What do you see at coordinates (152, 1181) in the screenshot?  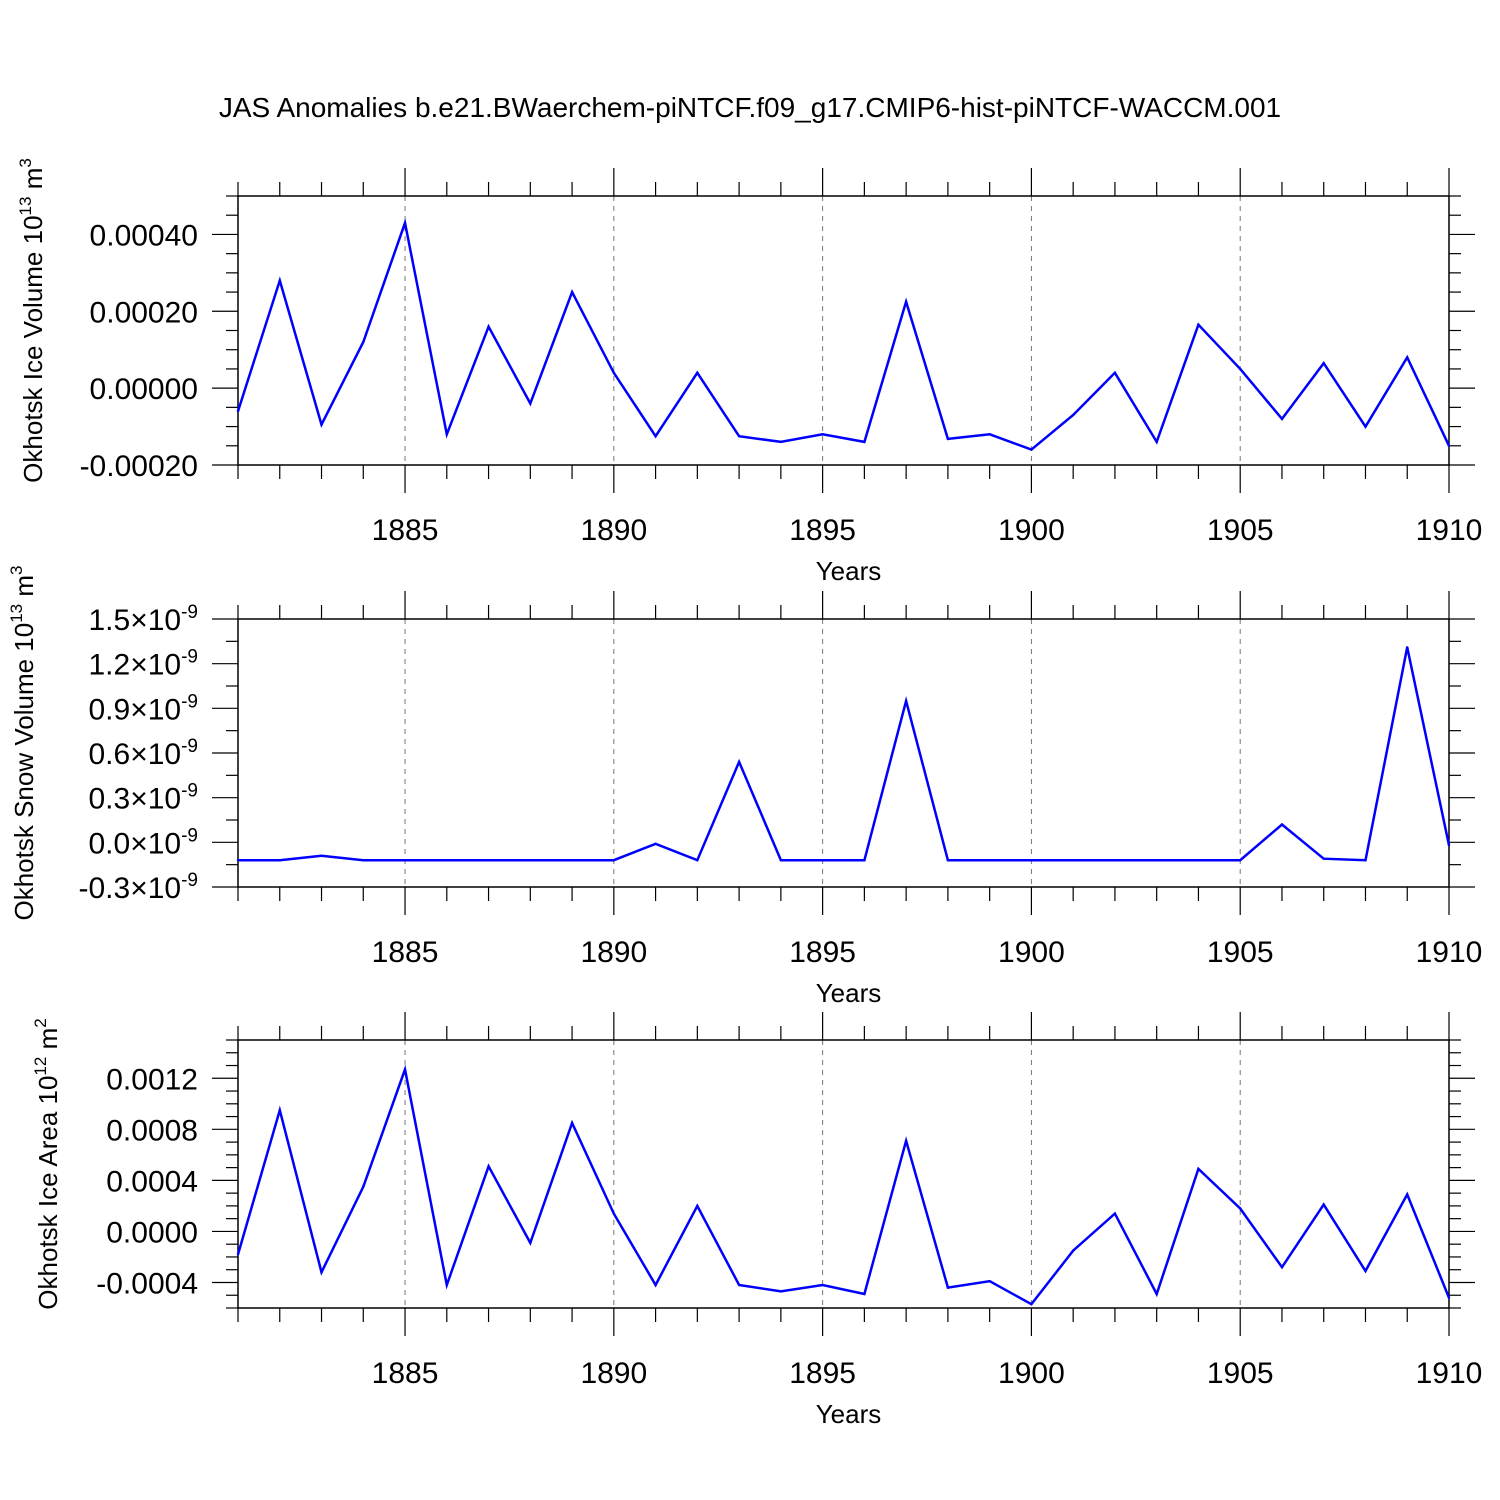 I see `y-tick-label: 0.0004` at bounding box center [152, 1181].